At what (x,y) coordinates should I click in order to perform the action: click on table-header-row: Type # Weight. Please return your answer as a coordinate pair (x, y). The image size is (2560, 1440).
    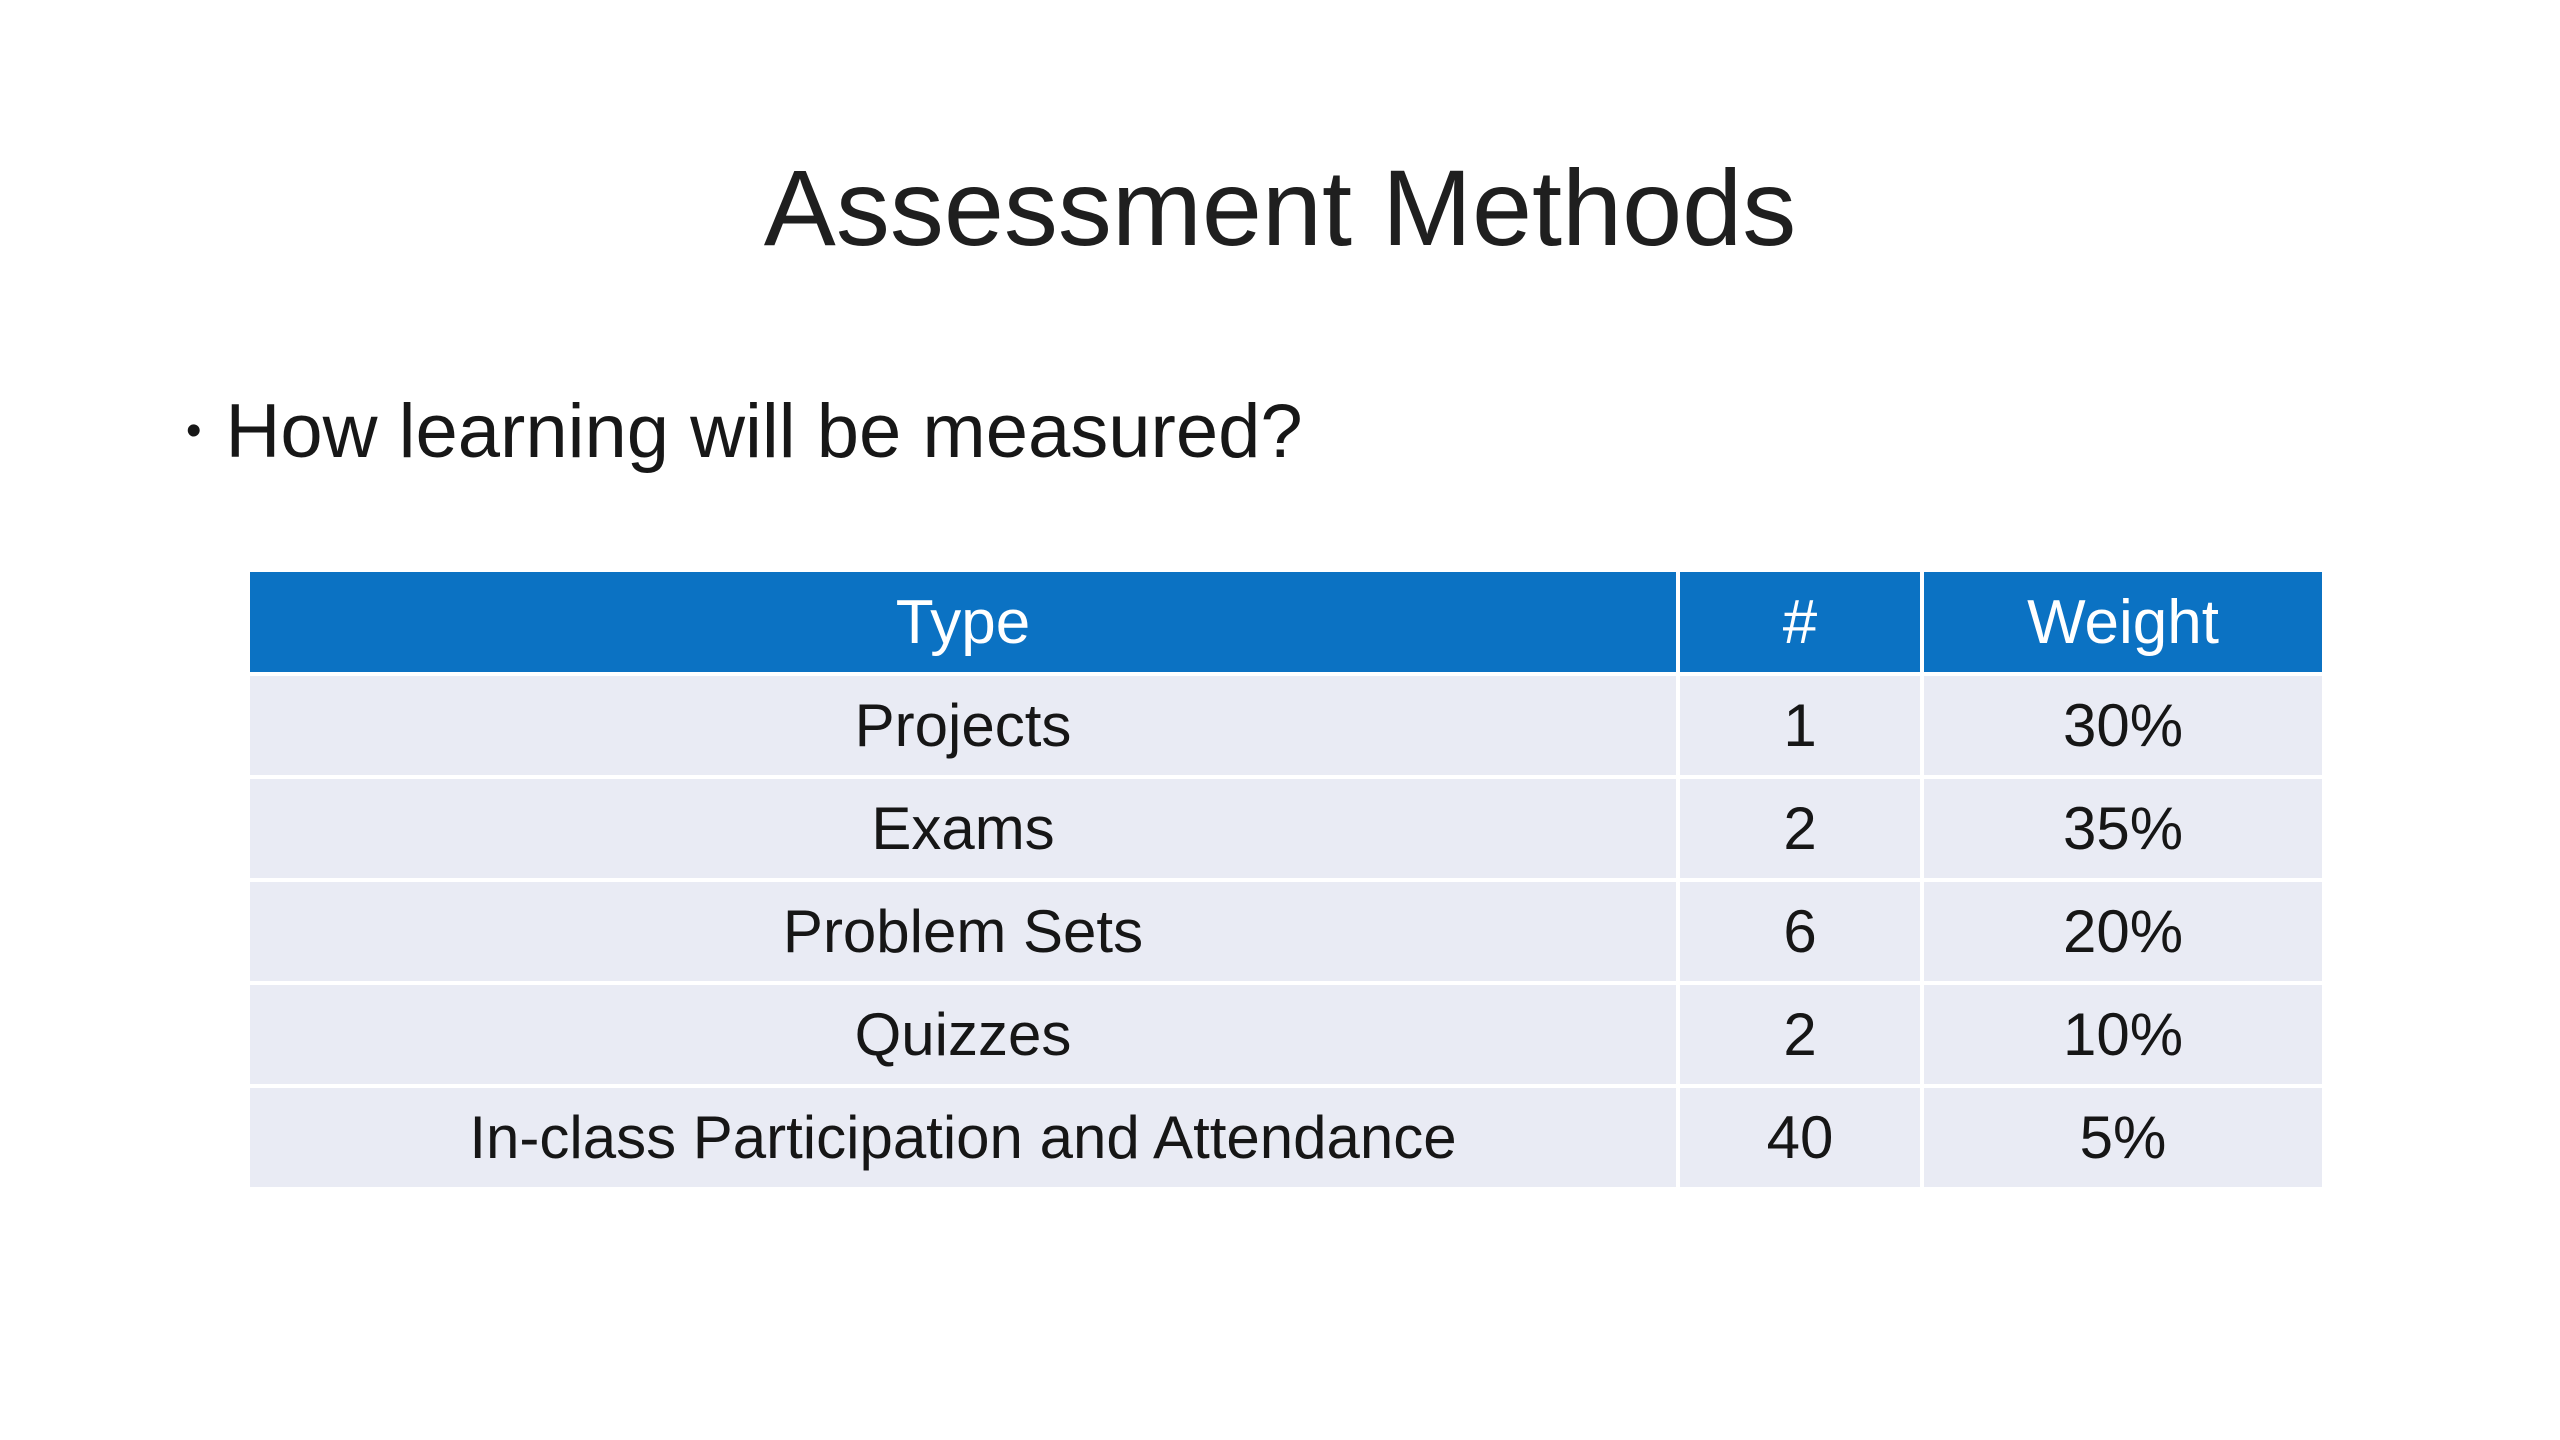
    Looking at the image, I should click on (1286, 622).